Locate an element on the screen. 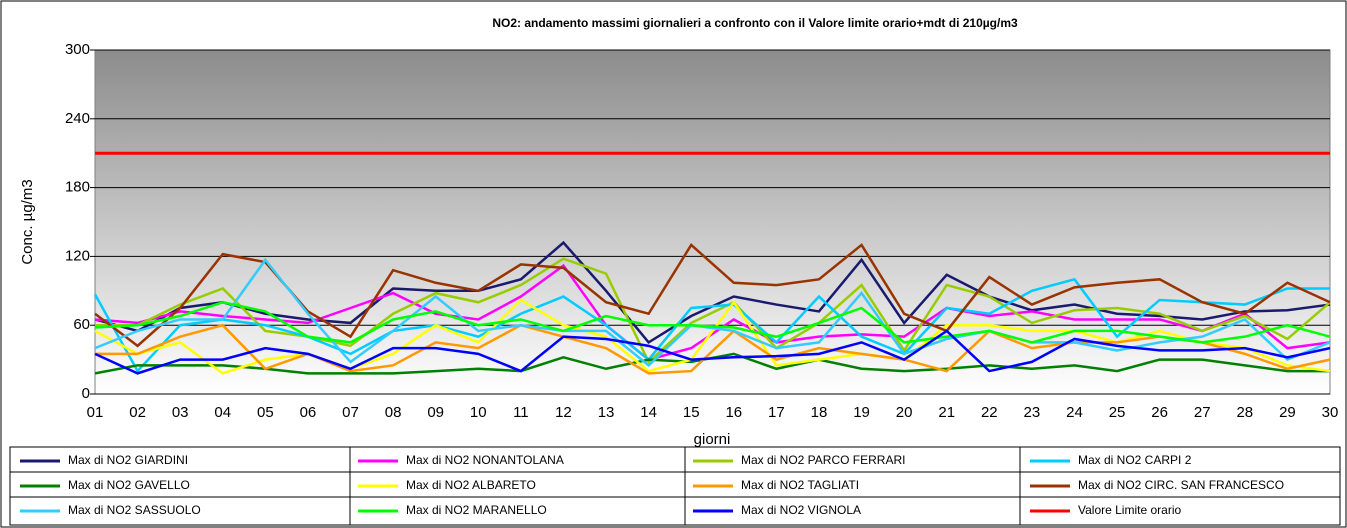 This screenshot has height=528, width=1347. x-tick-label: 14 is located at coordinates (648, 412).